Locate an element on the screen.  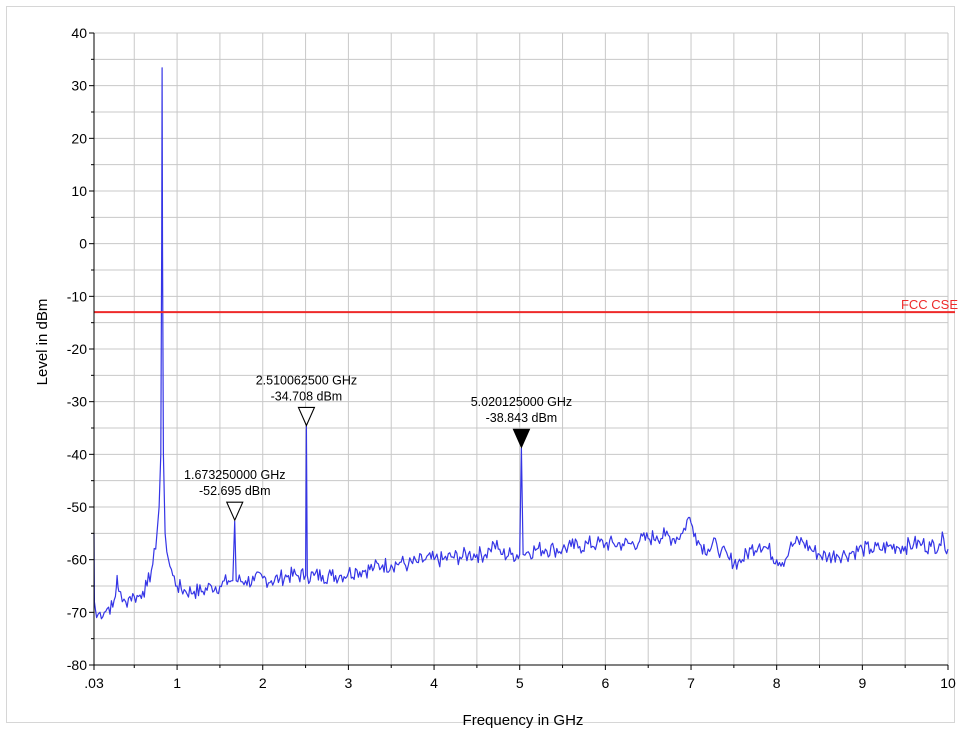
x-tick-label: 8 is located at coordinates (777, 683).